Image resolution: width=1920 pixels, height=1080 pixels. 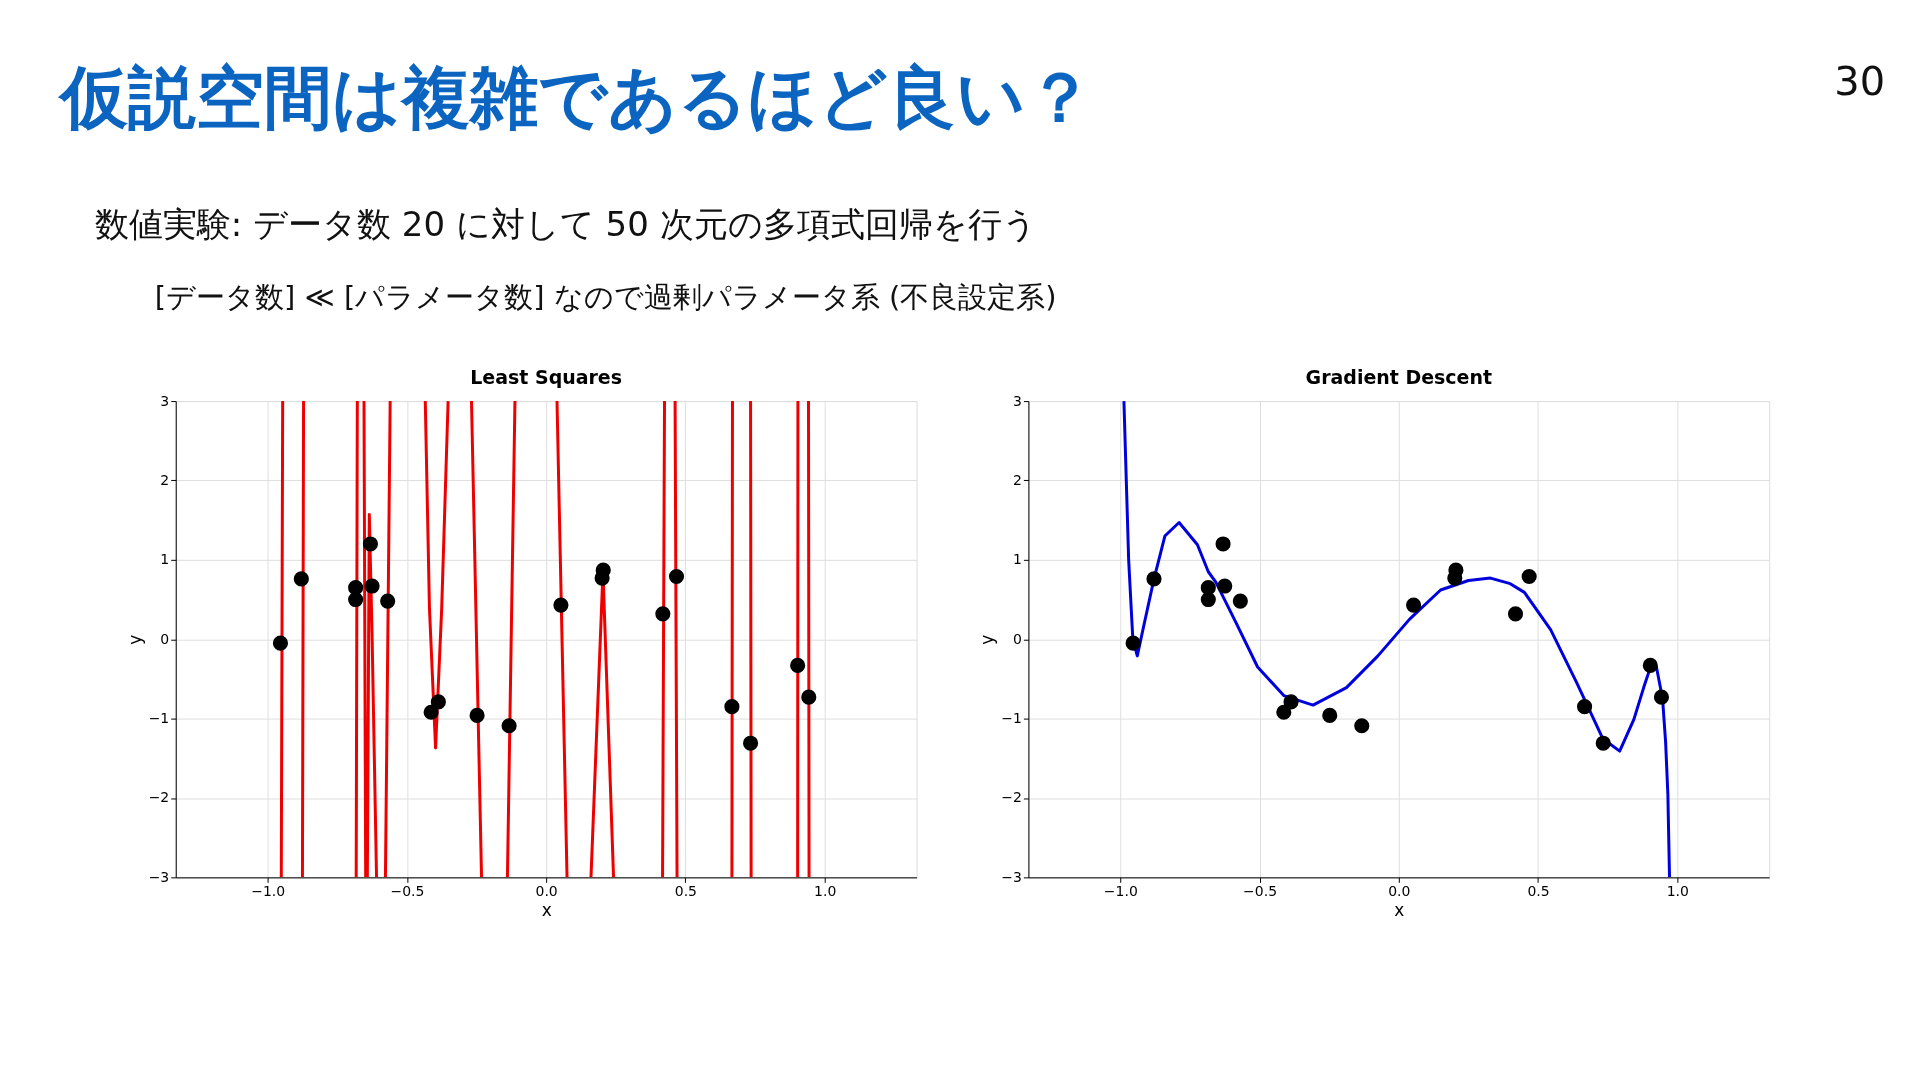 What do you see at coordinates (575, 97) in the screenshot?
I see `text: 仮説空間は複雑であるほど良い？` at bounding box center [575, 97].